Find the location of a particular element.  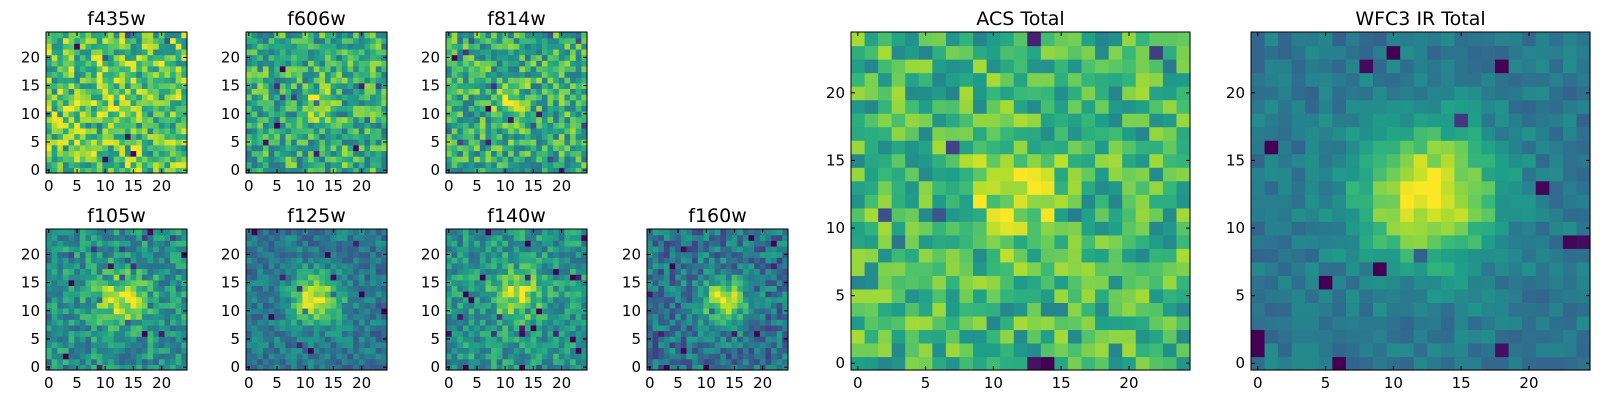

x-tick-label: 5 is located at coordinates (477, 383).